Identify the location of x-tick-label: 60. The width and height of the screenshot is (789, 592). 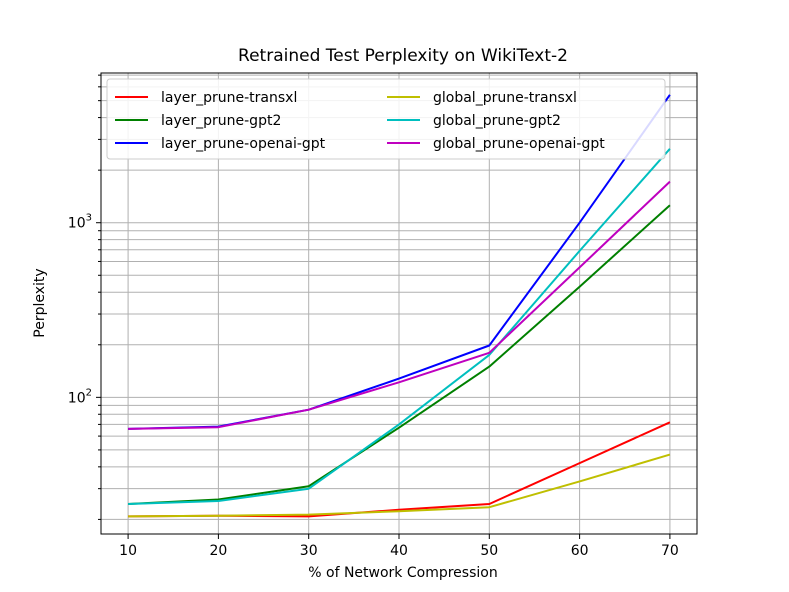
(580, 551).